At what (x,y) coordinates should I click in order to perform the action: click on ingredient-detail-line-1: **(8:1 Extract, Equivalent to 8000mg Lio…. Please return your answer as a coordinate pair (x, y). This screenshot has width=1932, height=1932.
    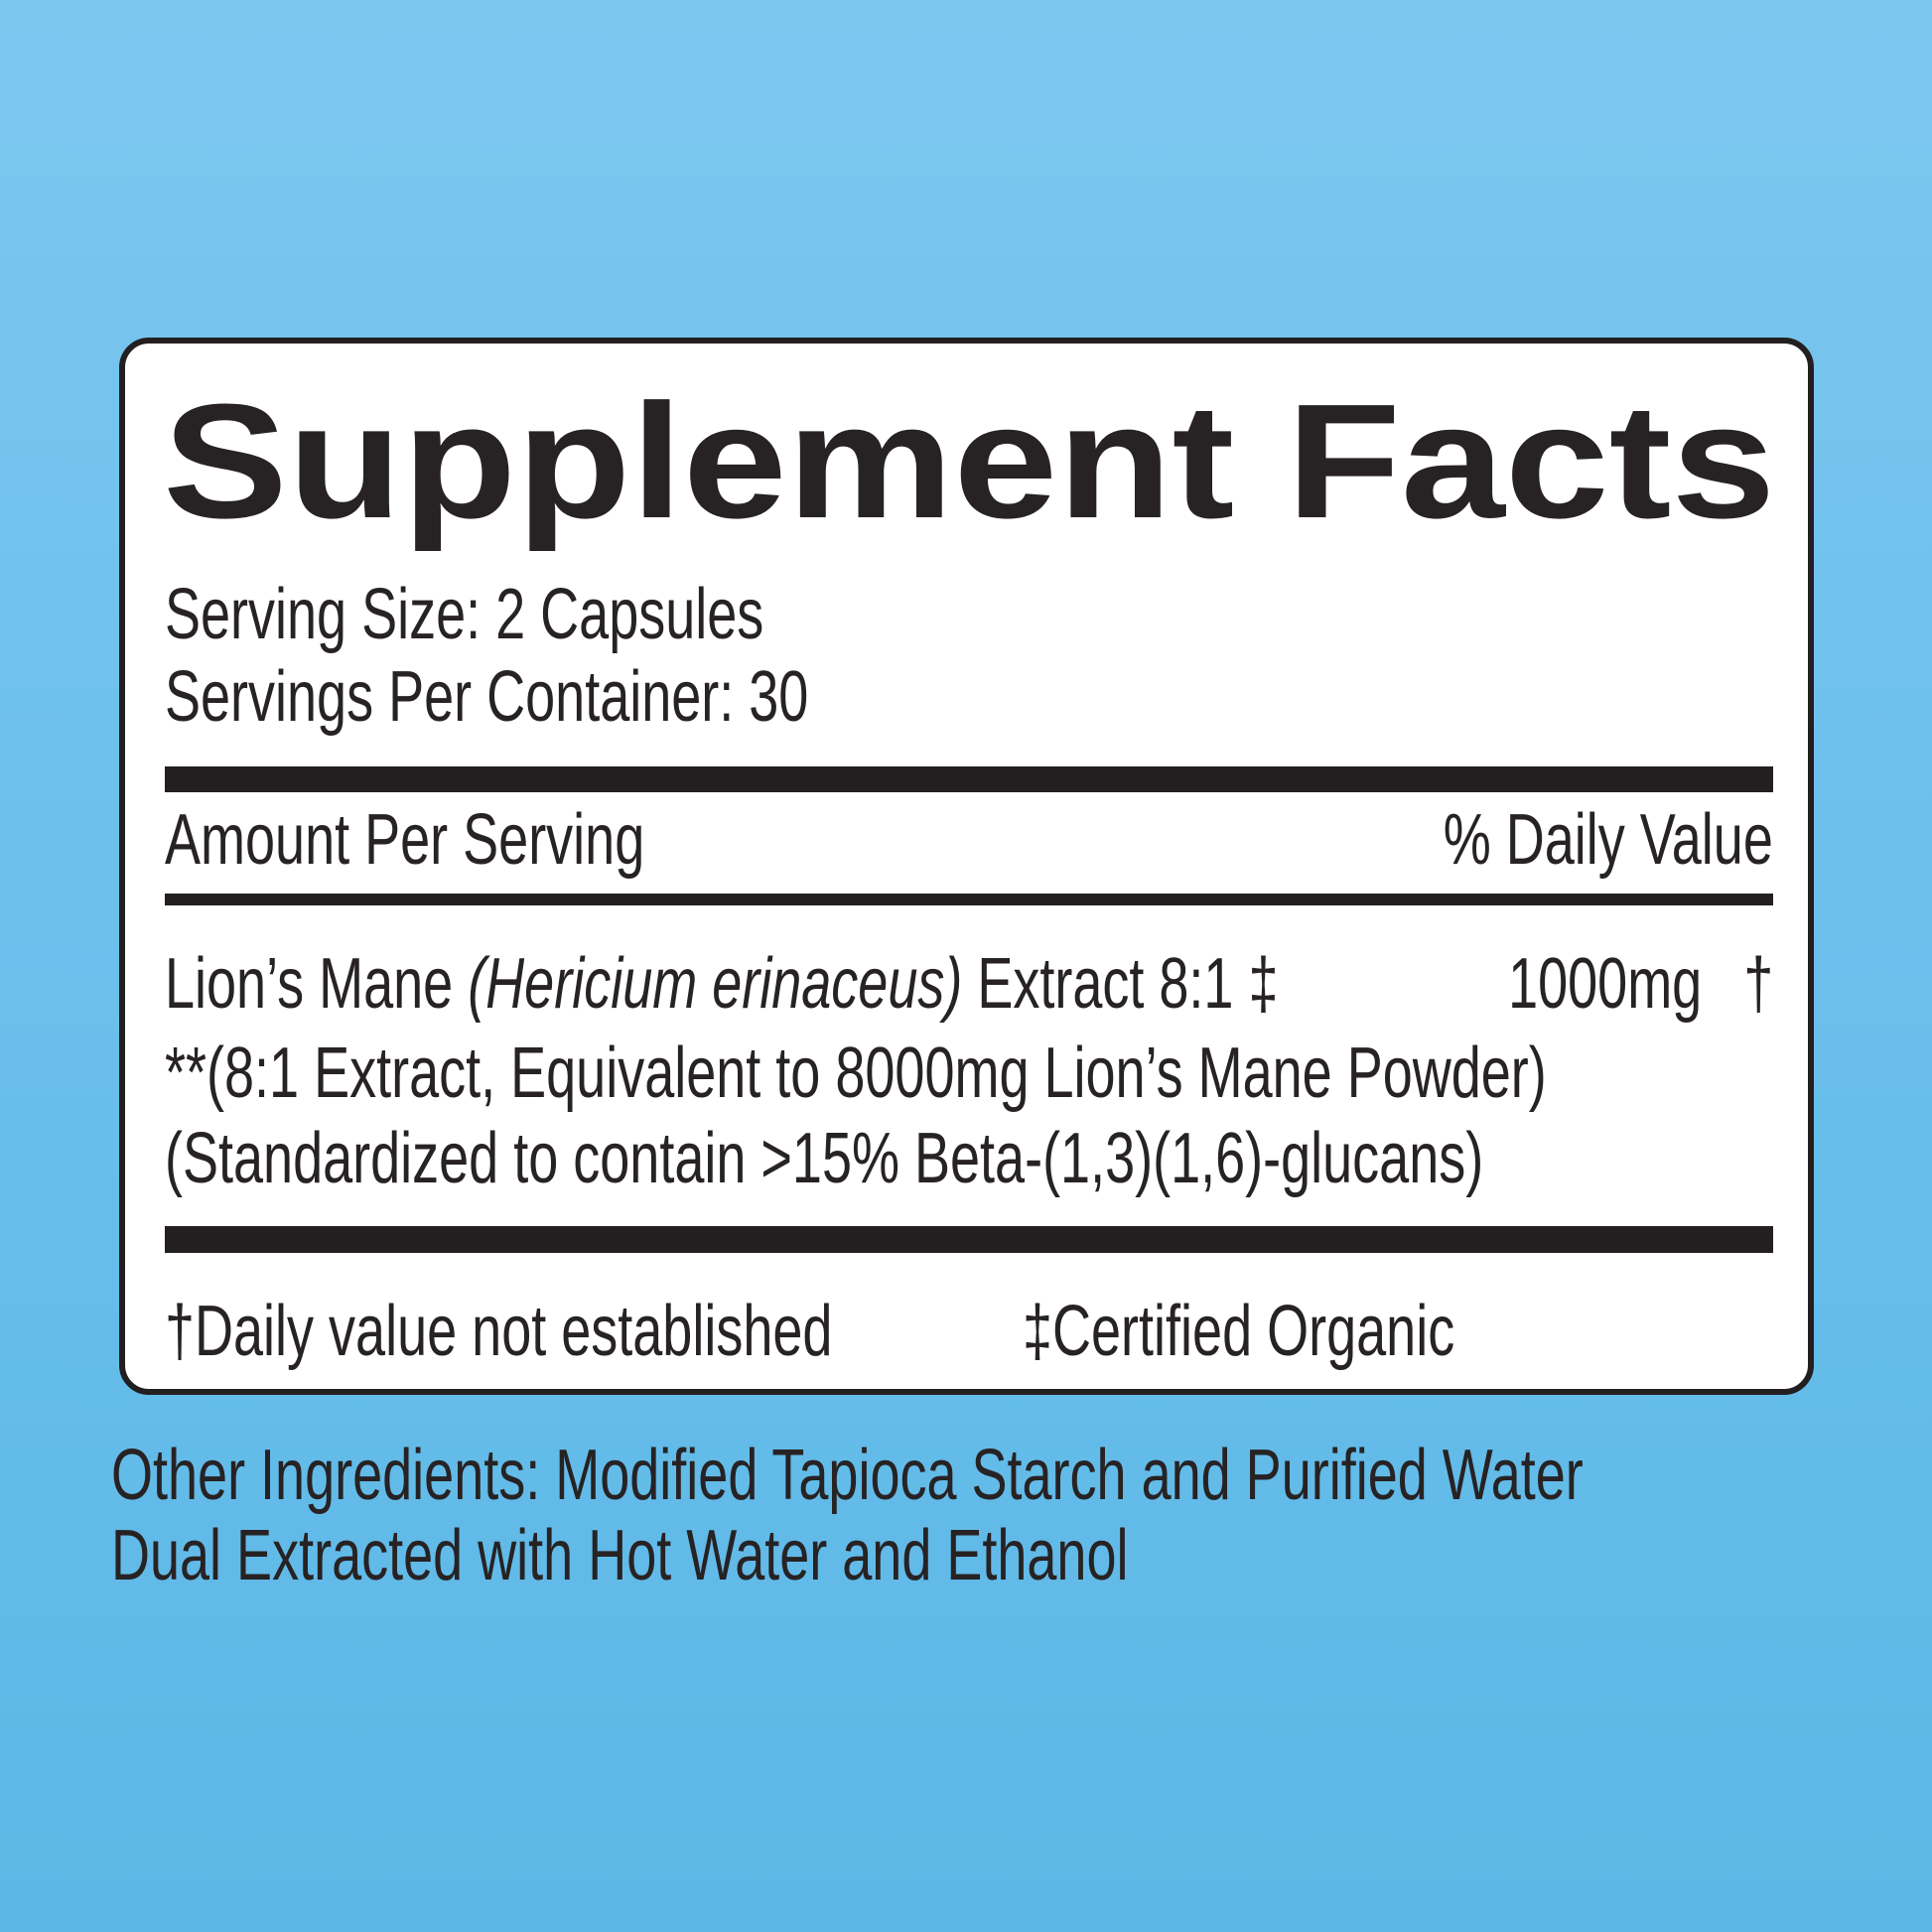
    Looking at the image, I should click on (856, 1074).